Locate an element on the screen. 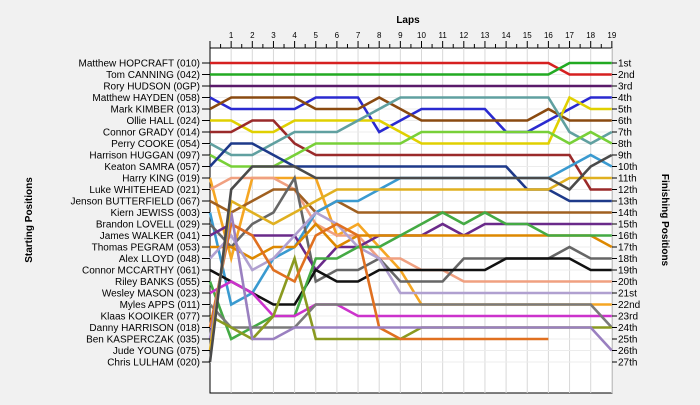 This screenshot has height=405, width=700. finishing-position-label: 2nd is located at coordinates (626, 75).